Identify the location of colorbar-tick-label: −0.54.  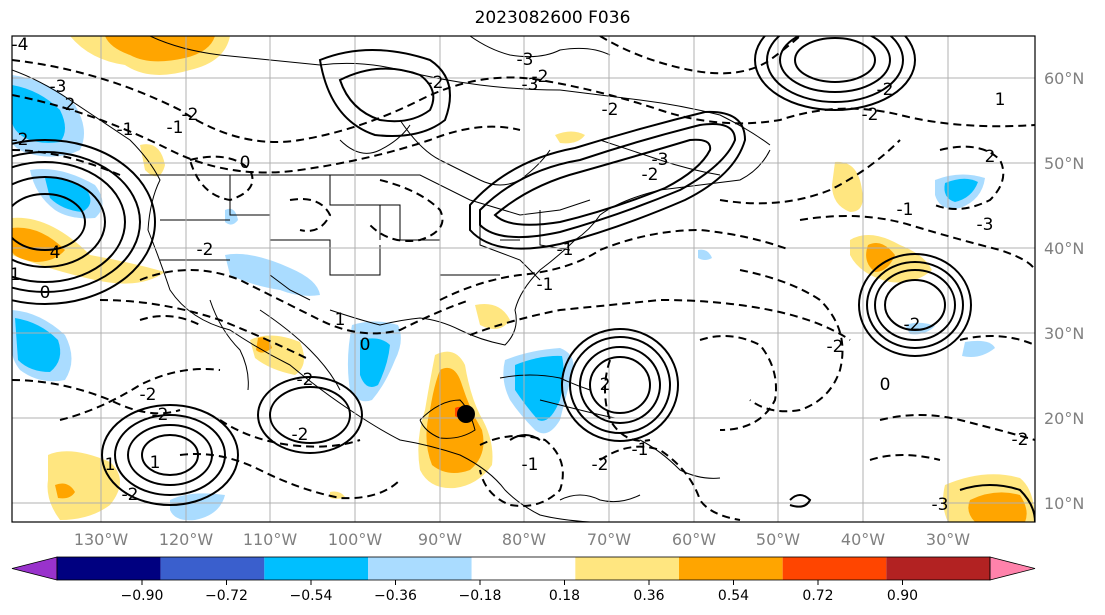
(311, 596).